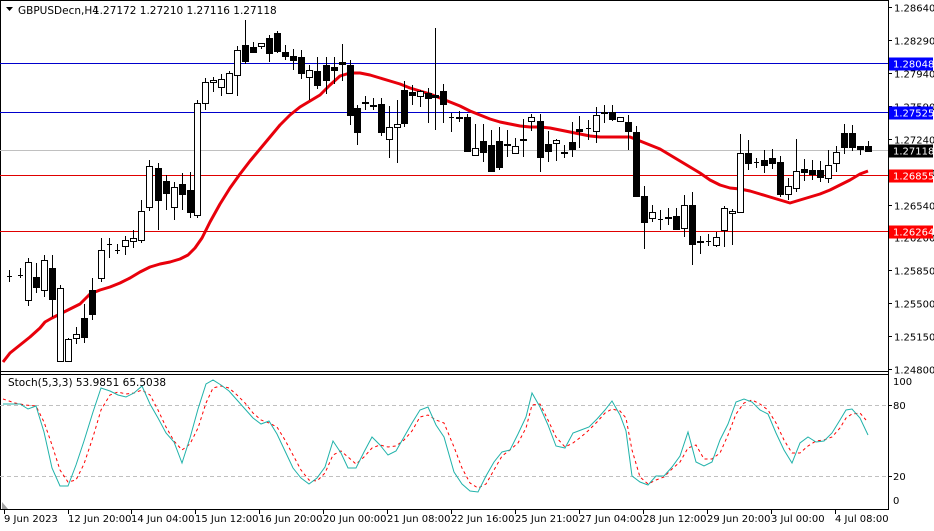  Describe the element at coordinates (291, 519) in the screenshot. I see `time-tick-label: 16 Jun 20:00` at that location.